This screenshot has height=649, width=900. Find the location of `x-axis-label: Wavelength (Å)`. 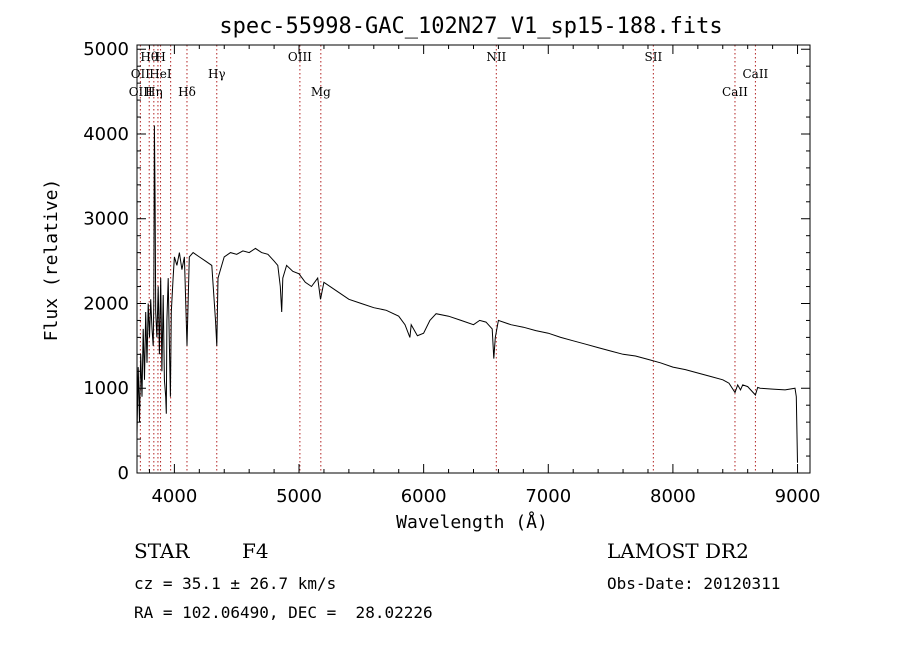

x-axis-label: Wavelength (Å) is located at coordinates (472, 522).